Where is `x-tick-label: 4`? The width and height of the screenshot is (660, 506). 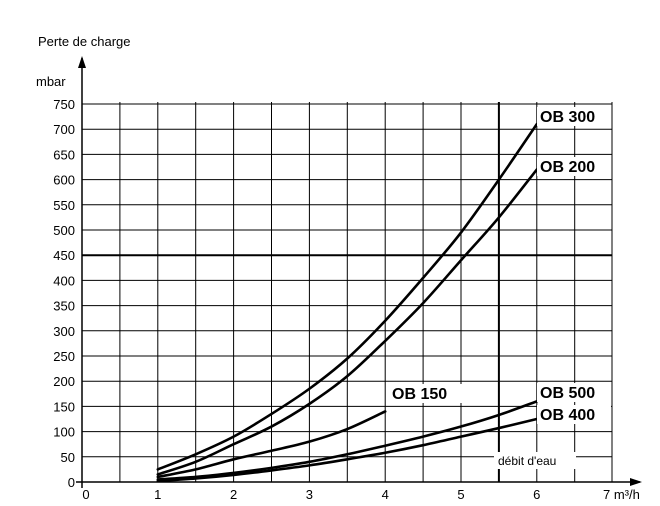
x-tick-label: 4 is located at coordinates (385, 494).